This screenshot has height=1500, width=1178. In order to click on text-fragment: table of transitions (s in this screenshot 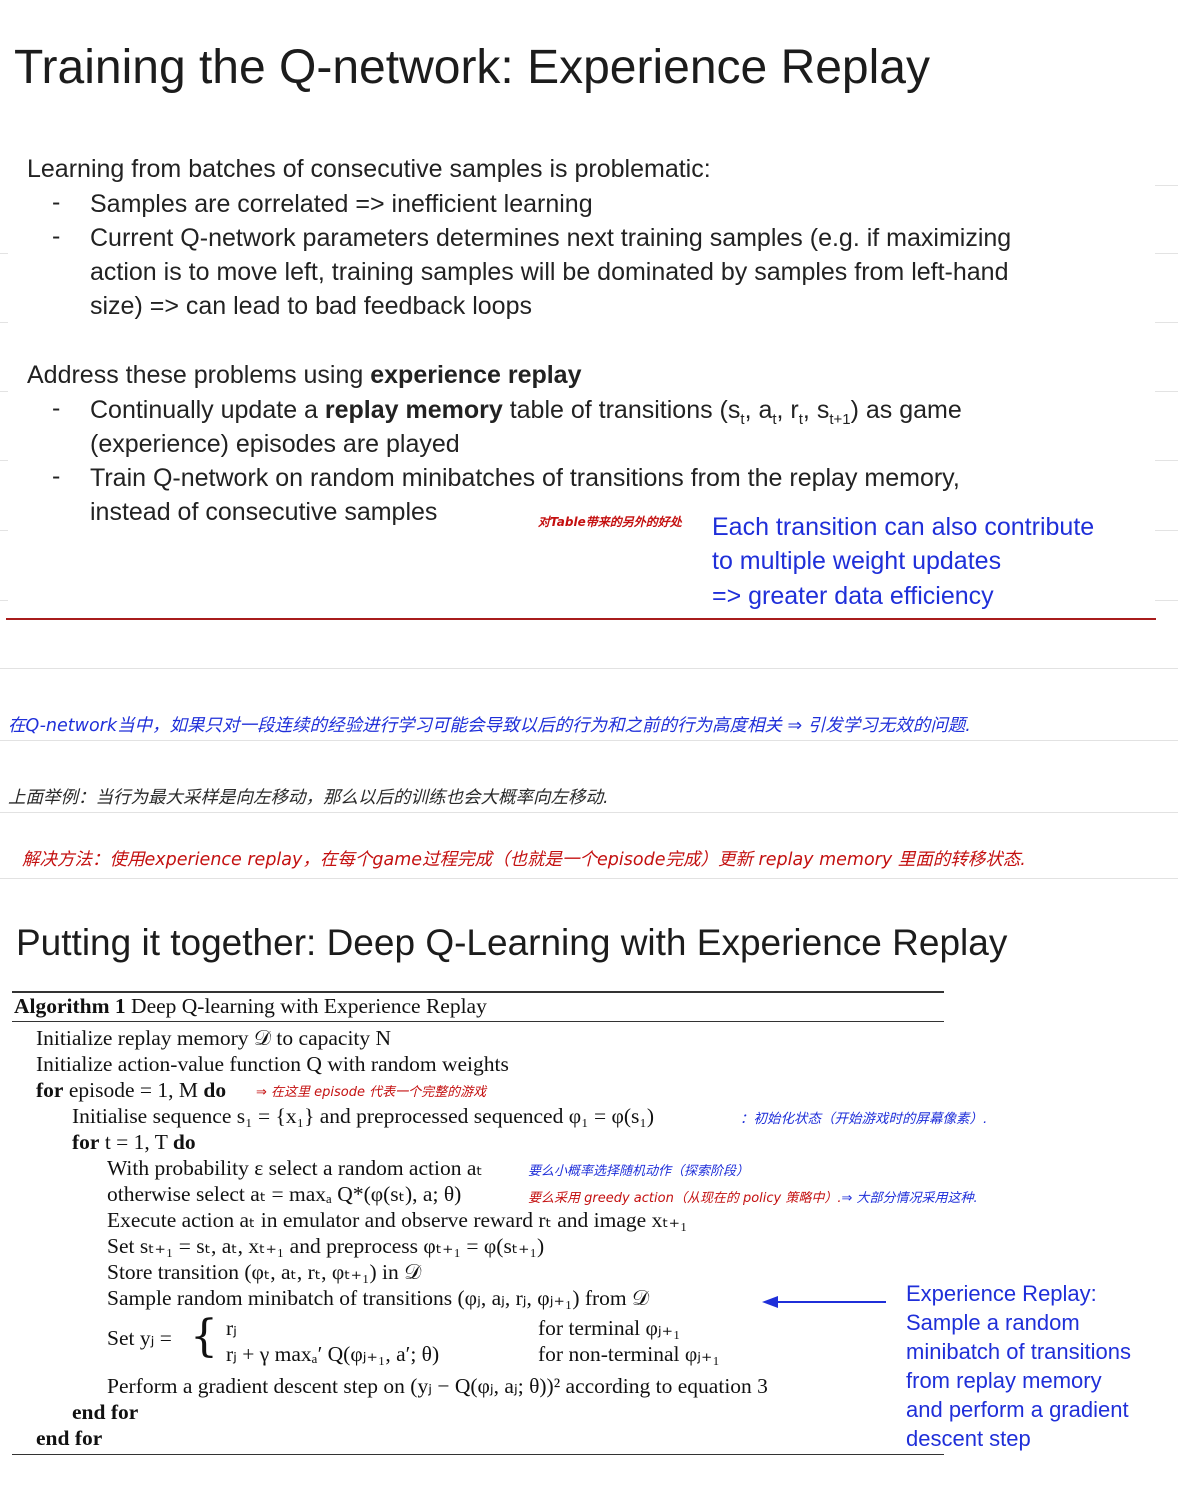, I will do `click(621, 410)`.